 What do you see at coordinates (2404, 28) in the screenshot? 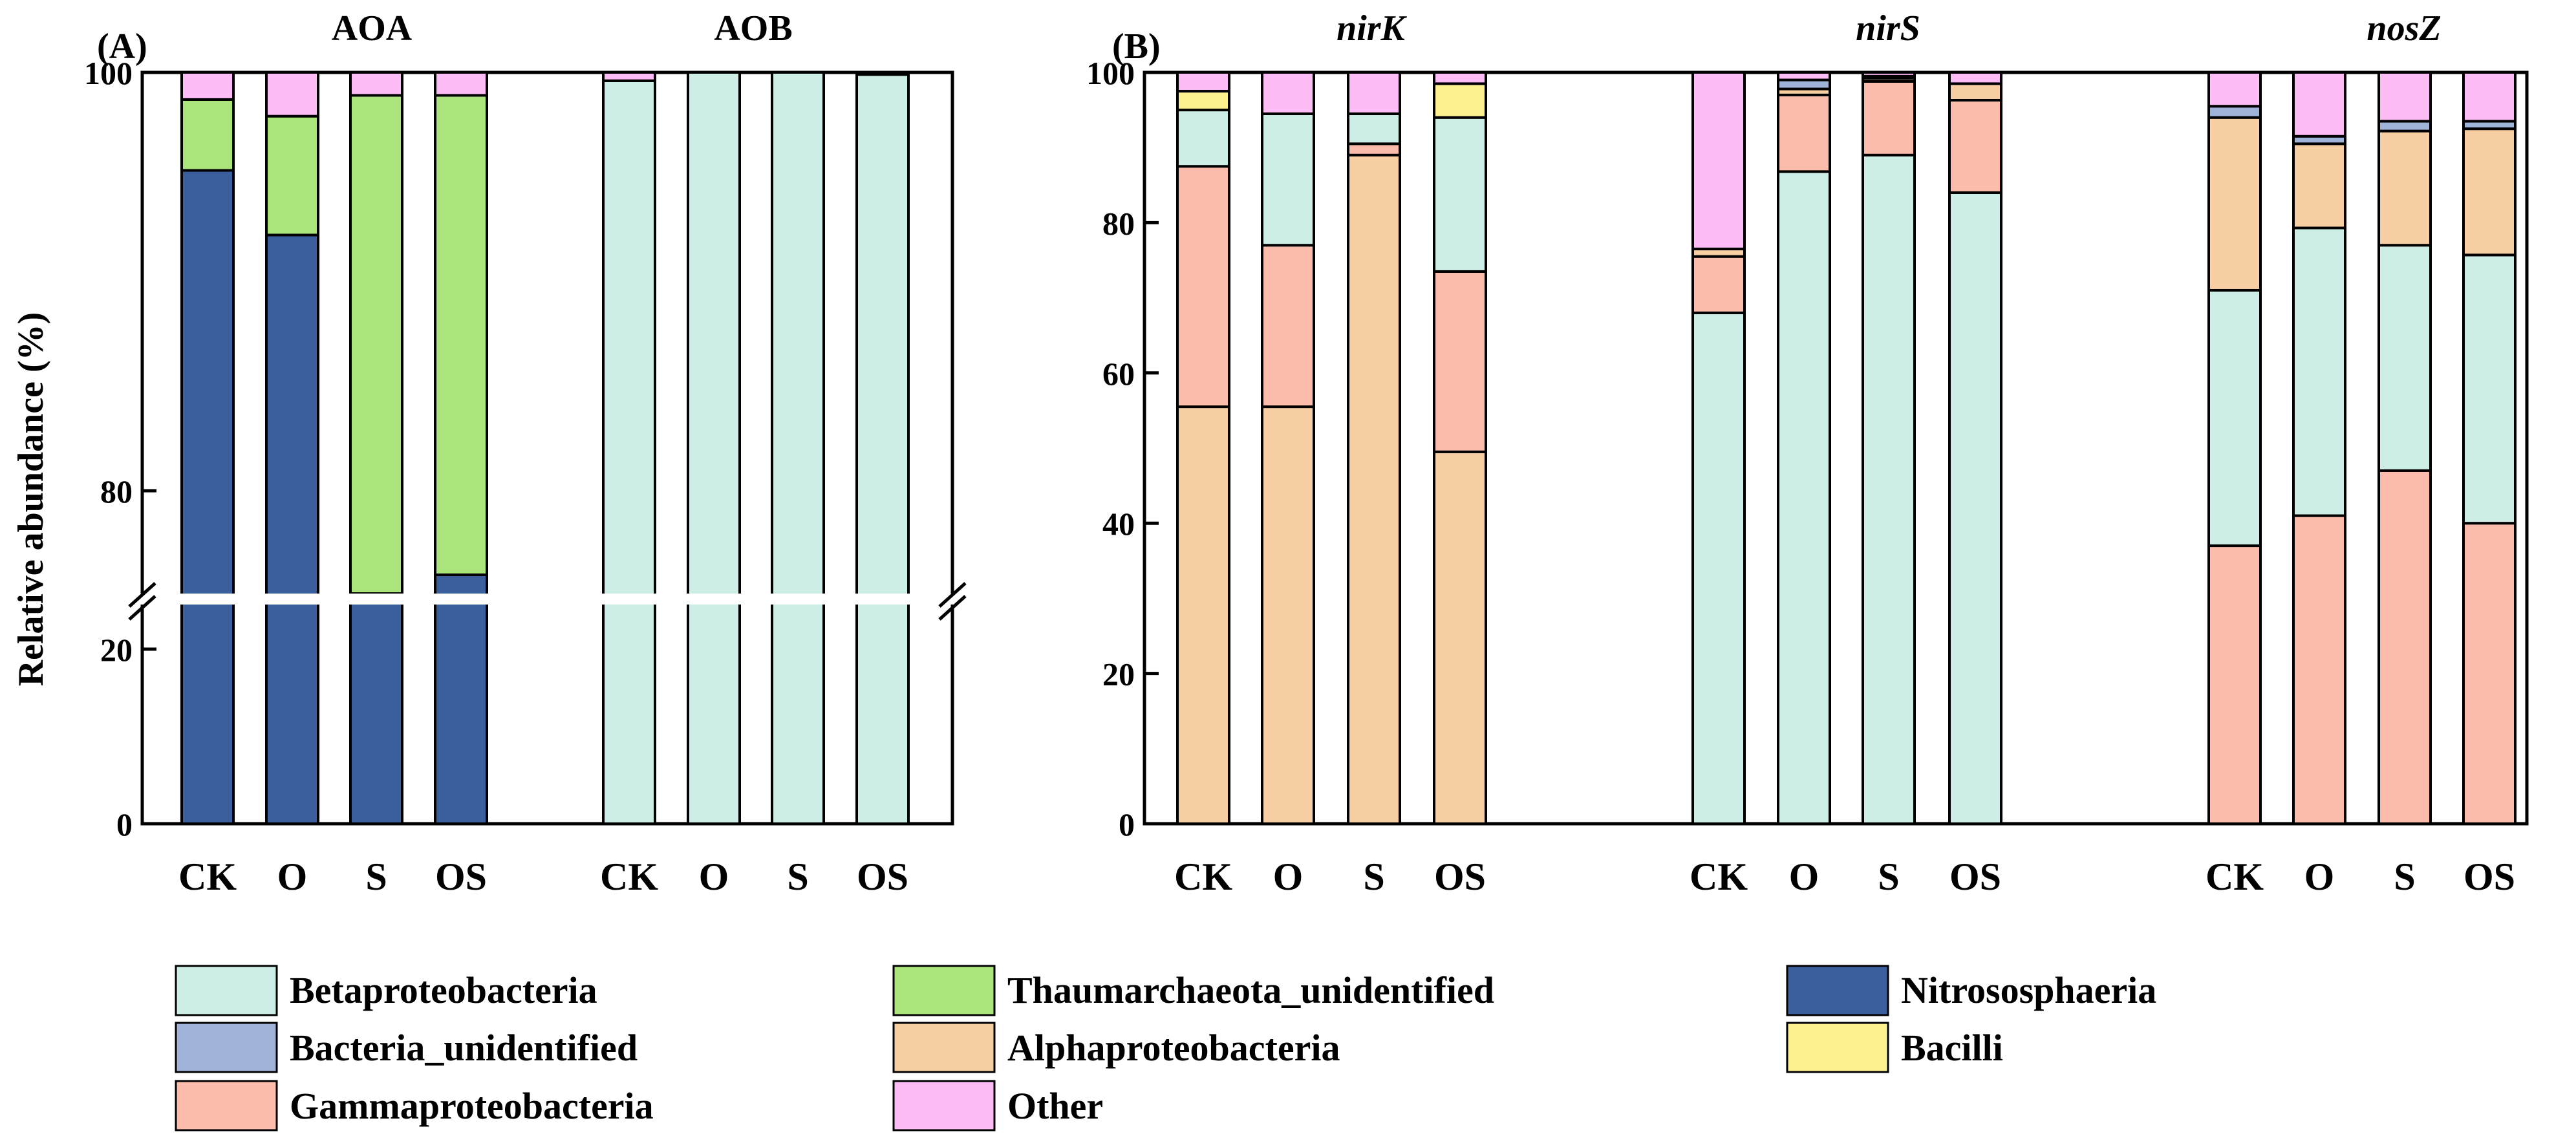
I see `group-title-nosz: nosZ` at bounding box center [2404, 28].